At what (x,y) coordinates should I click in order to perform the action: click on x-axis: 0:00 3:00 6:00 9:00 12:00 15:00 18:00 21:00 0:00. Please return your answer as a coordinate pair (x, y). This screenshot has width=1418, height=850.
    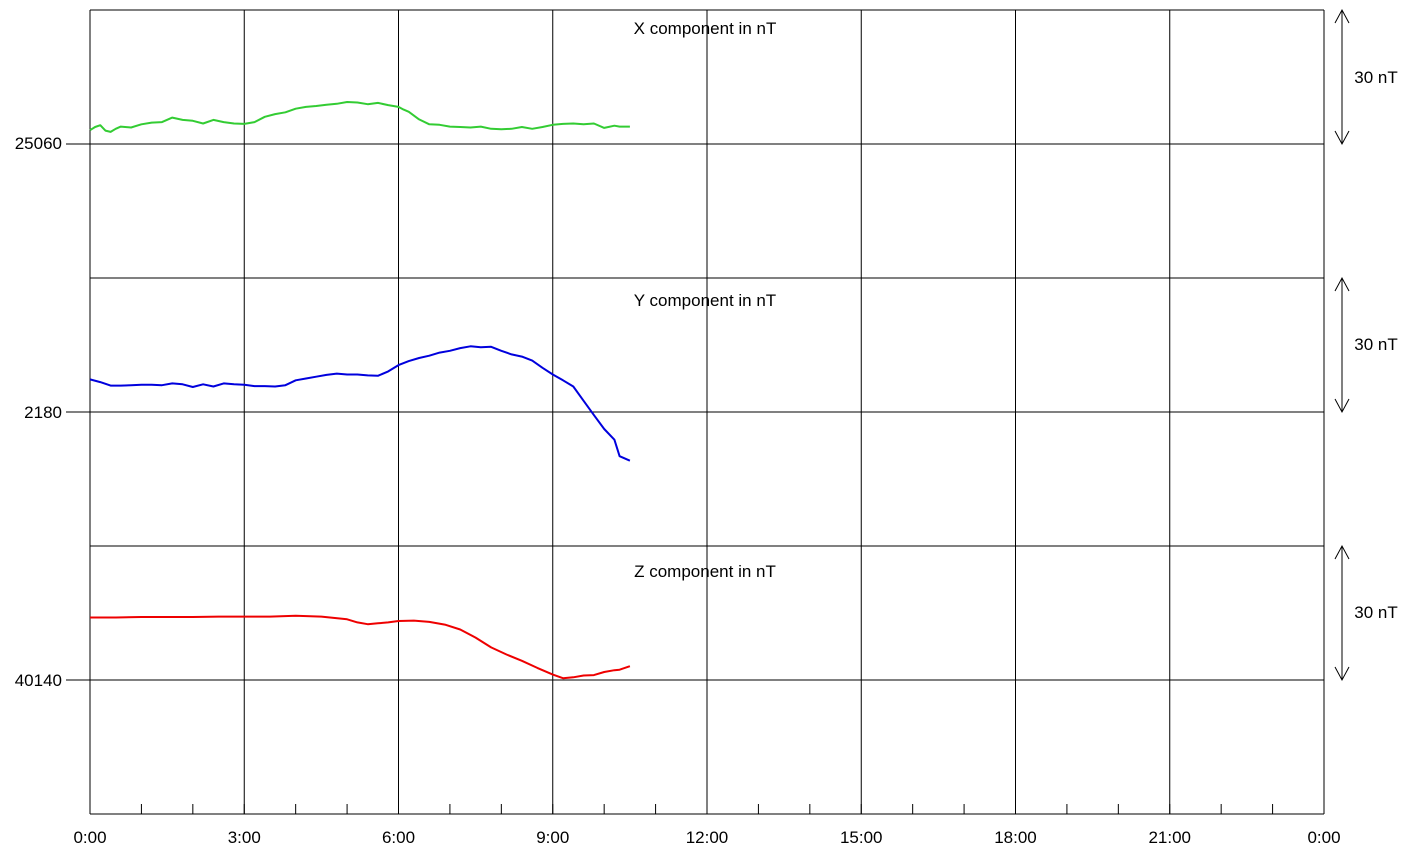
    Looking at the image, I should click on (707, 825).